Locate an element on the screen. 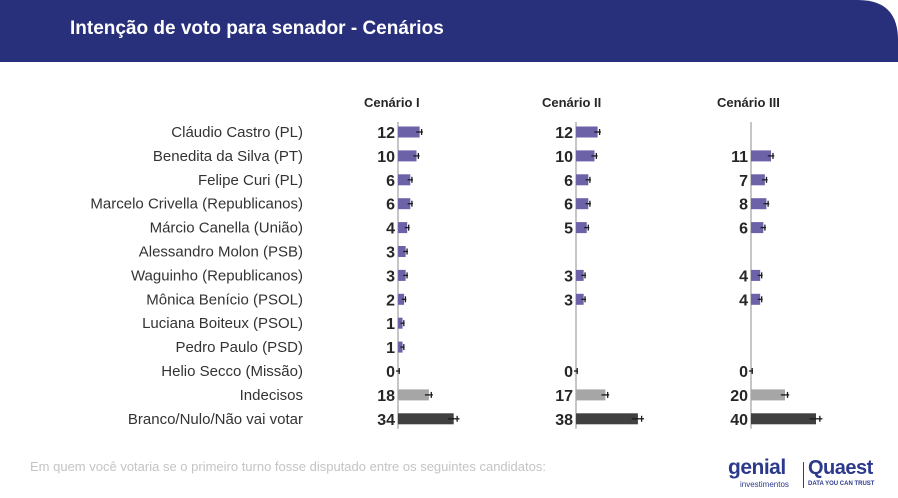 This screenshot has height=498, width=898. category-label: Felipe Curi (PL) is located at coordinates (250, 180).